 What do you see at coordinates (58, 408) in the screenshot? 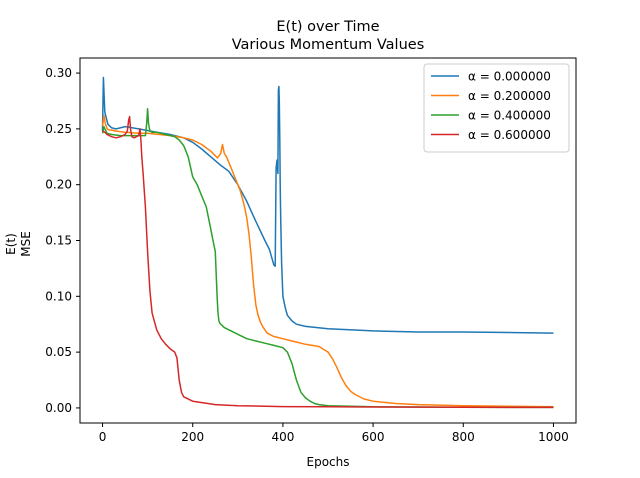
I see `y-tick-label: 0.00` at bounding box center [58, 408].